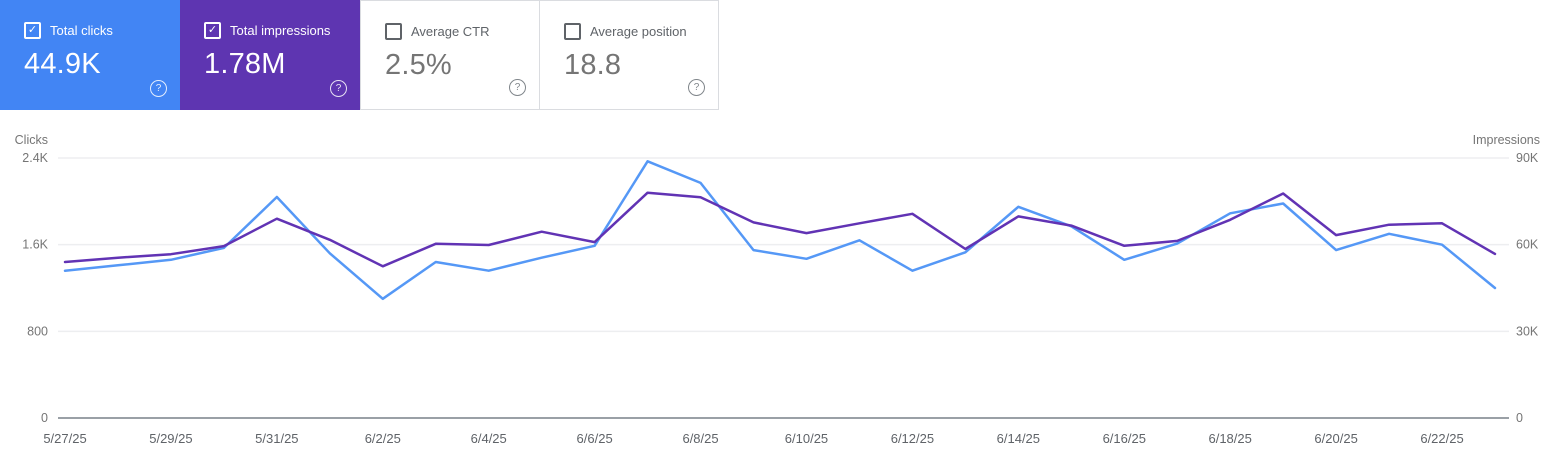 This screenshot has height=471, width=1557. Describe the element at coordinates (62, 64) in the screenshot. I see `metric-value: 44.9K` at that location.